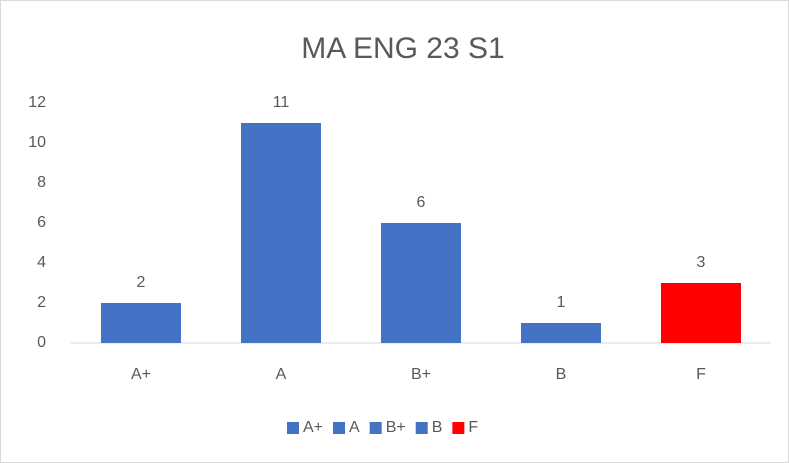 The width and height of the screenshot is (789, 463). Describe the element at coordinates (701, 262) in the screenshot. I see `data-label: 3` at that location.